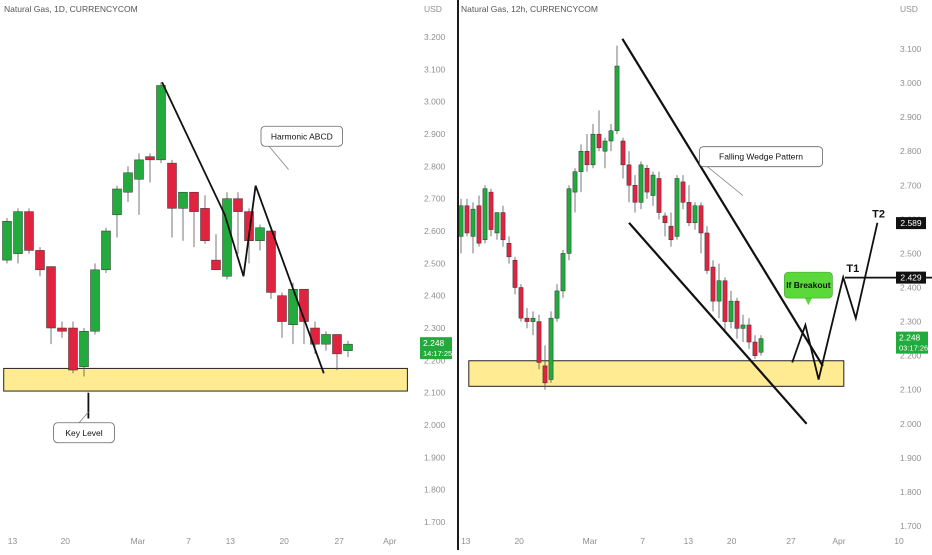  I want to click on chart-2-y-tick-label: 2.500, so click(911, 253).